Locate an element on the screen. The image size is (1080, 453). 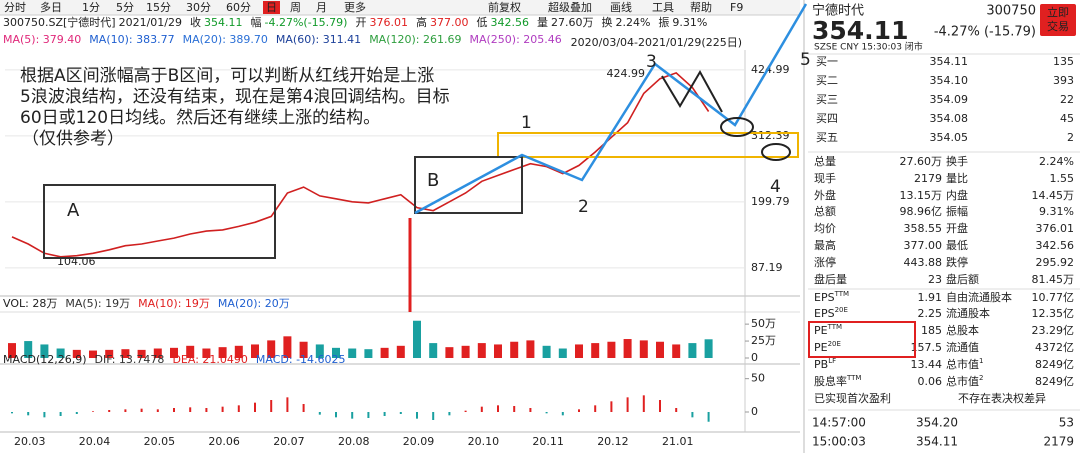
x-tick-label: 20.10 is located at coordinates (484, 441).